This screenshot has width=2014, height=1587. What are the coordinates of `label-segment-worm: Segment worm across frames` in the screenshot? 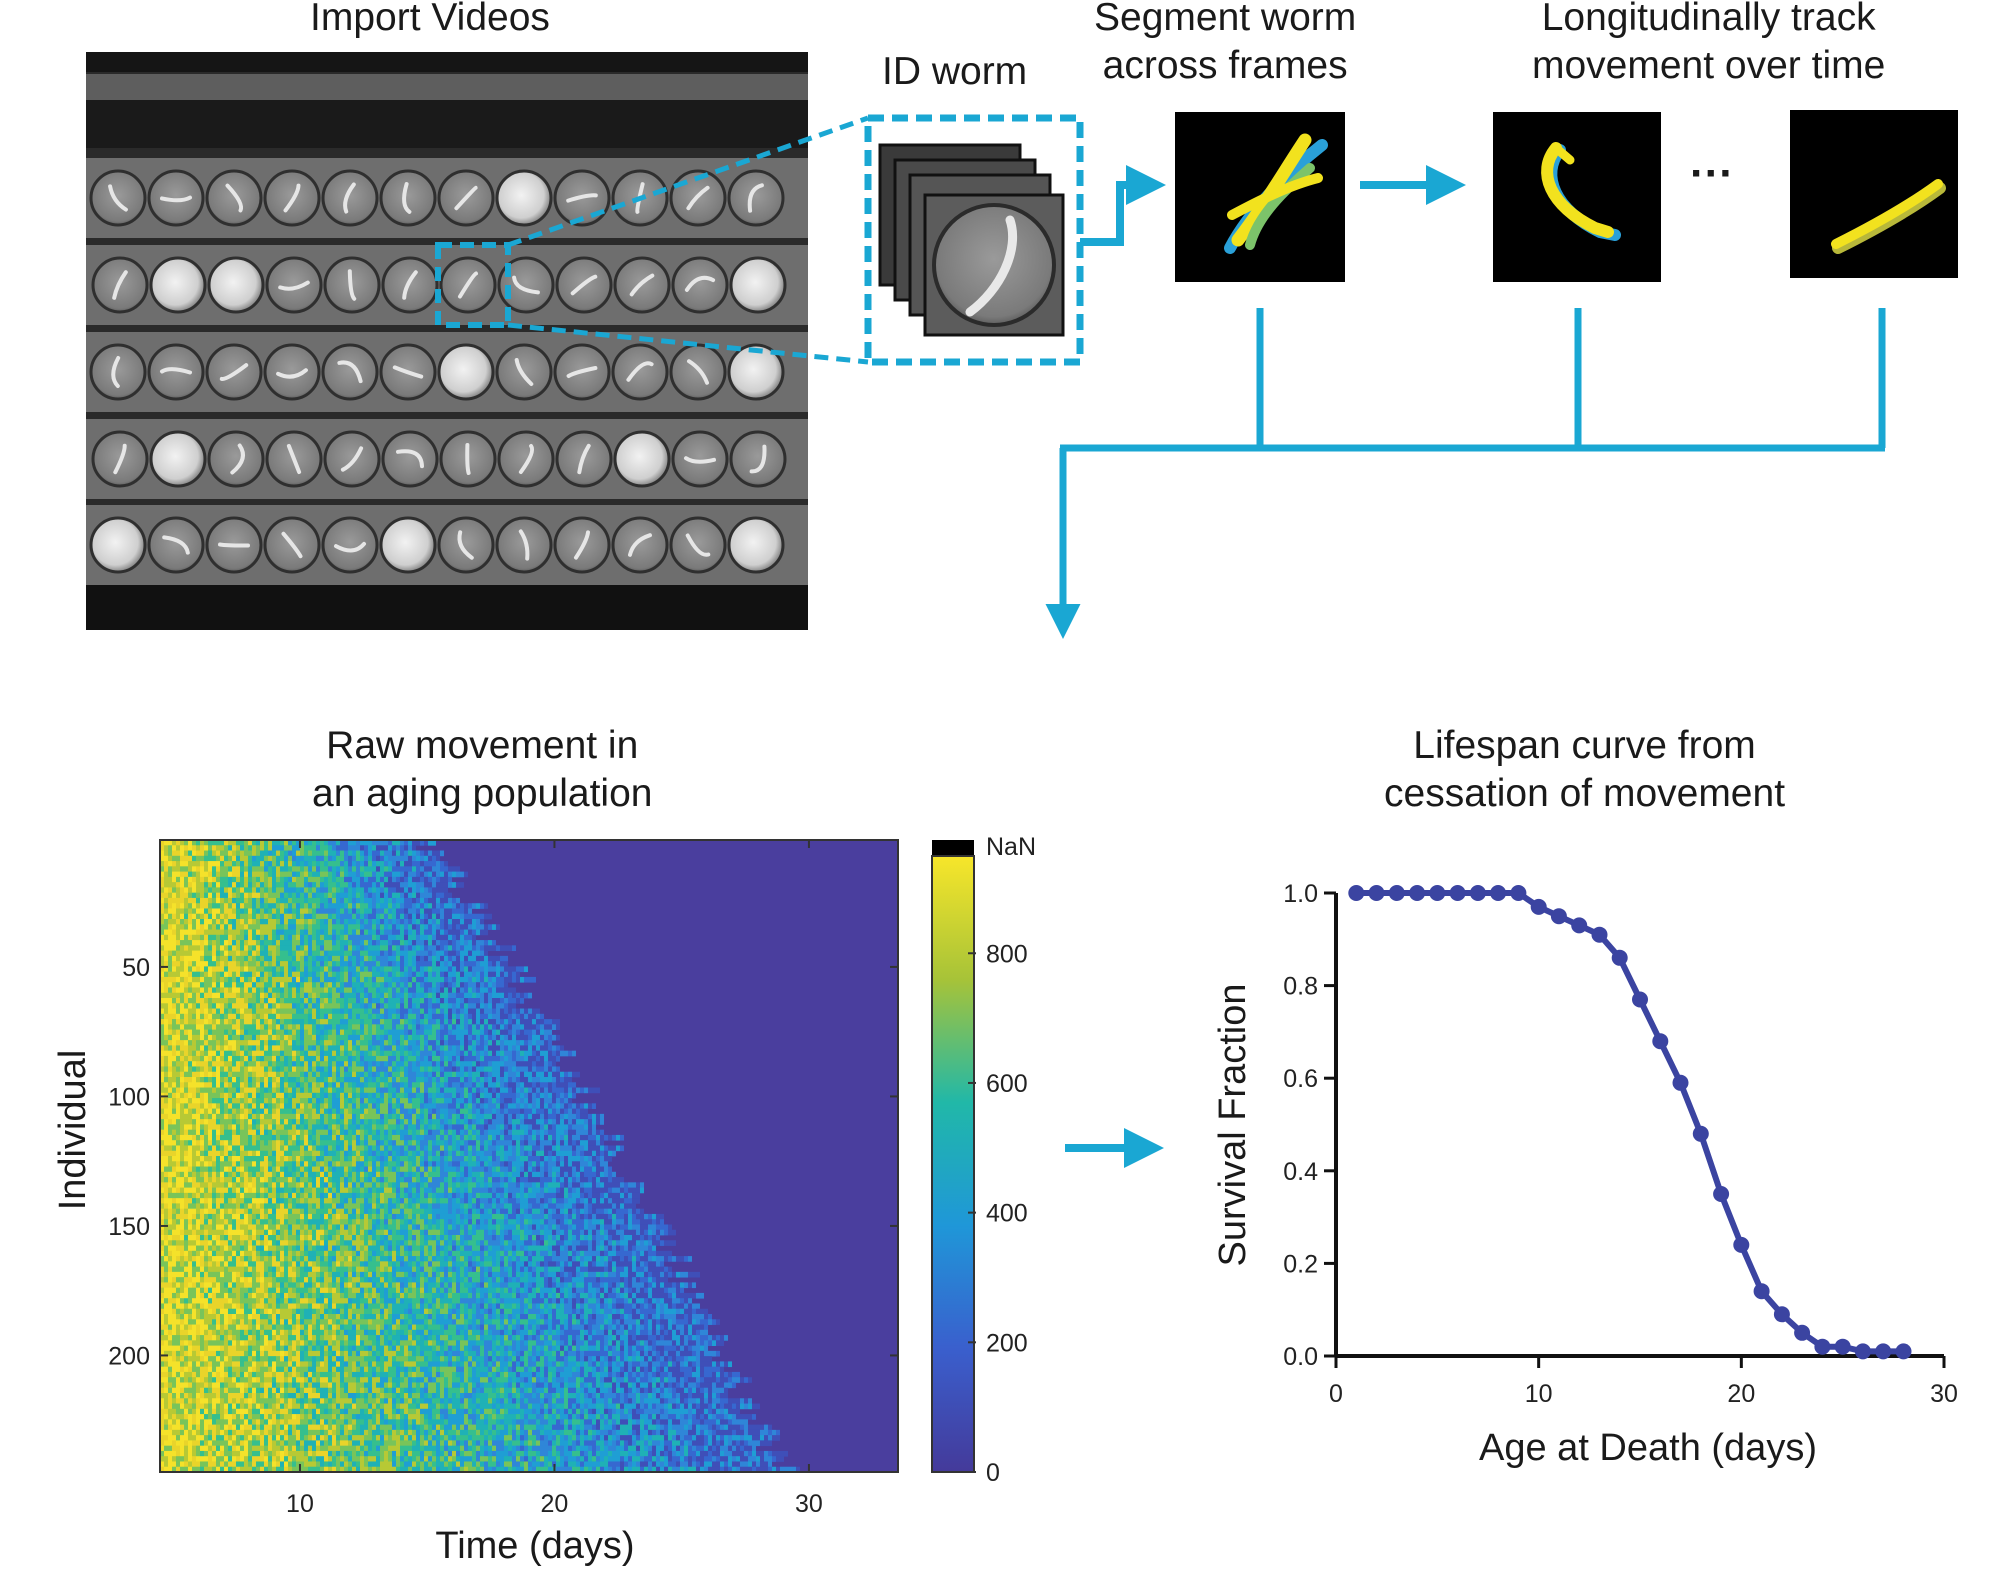 It's located at (1225, 43).